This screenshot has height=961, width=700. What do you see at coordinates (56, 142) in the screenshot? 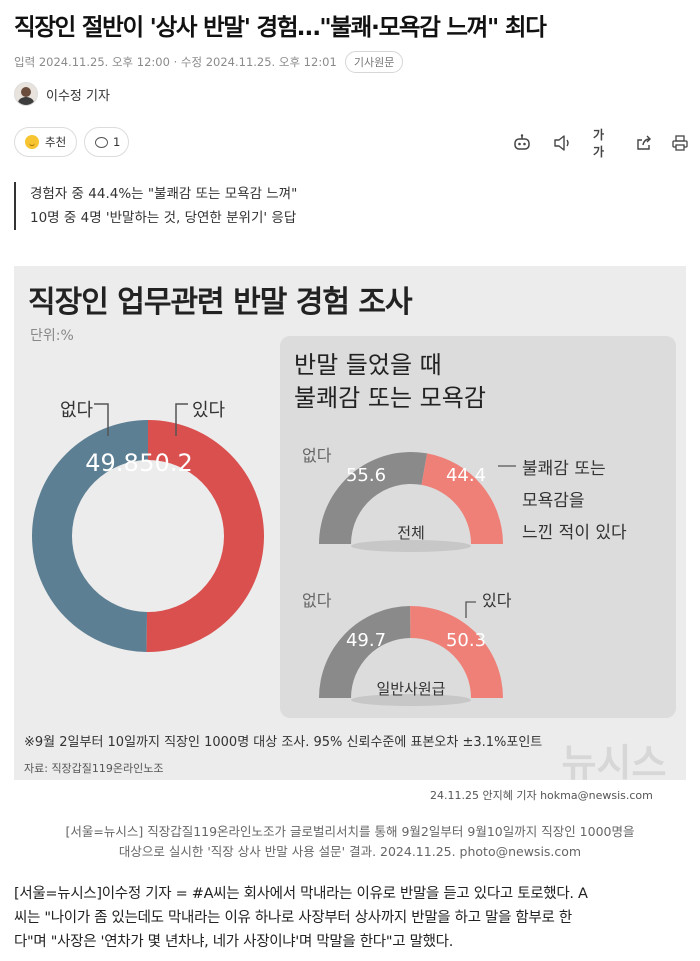
I see `recommend-label: 추천` at bounding box center [56, 142].